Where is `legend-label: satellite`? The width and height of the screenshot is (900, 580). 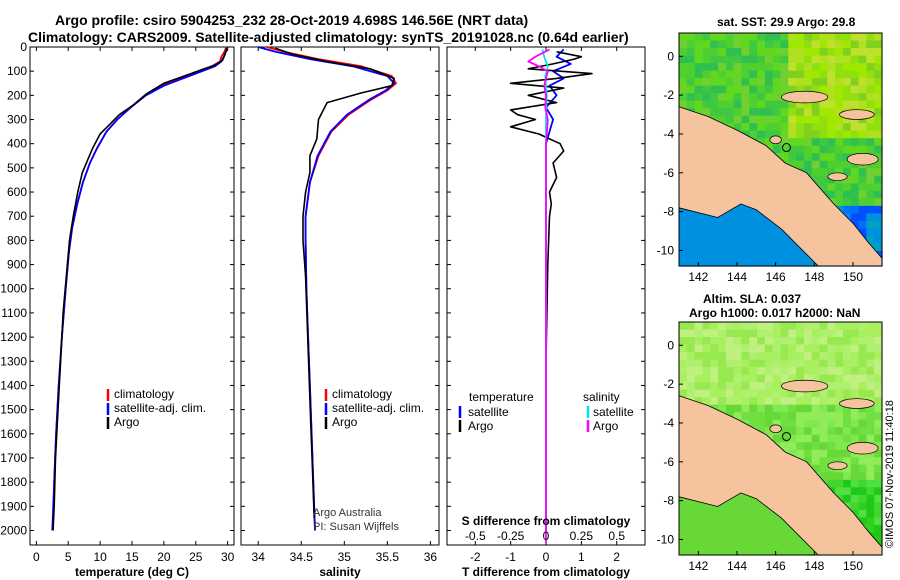 legend-label: satellite is located at coordinates (613, 412).